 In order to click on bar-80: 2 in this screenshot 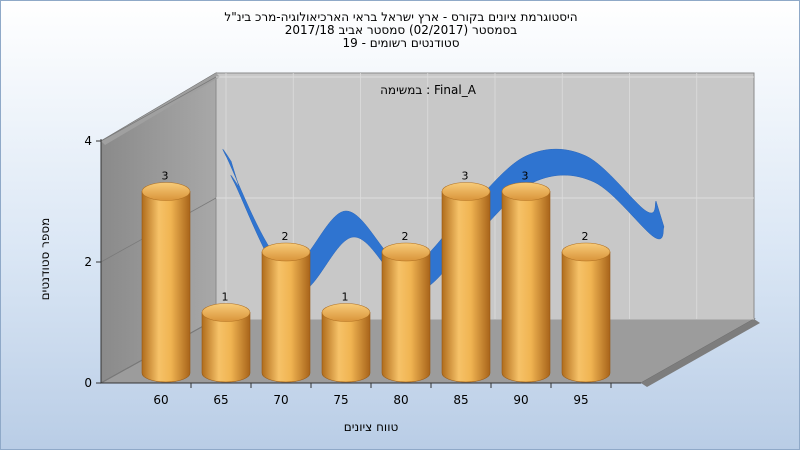, I will do `click(406, 306)`.